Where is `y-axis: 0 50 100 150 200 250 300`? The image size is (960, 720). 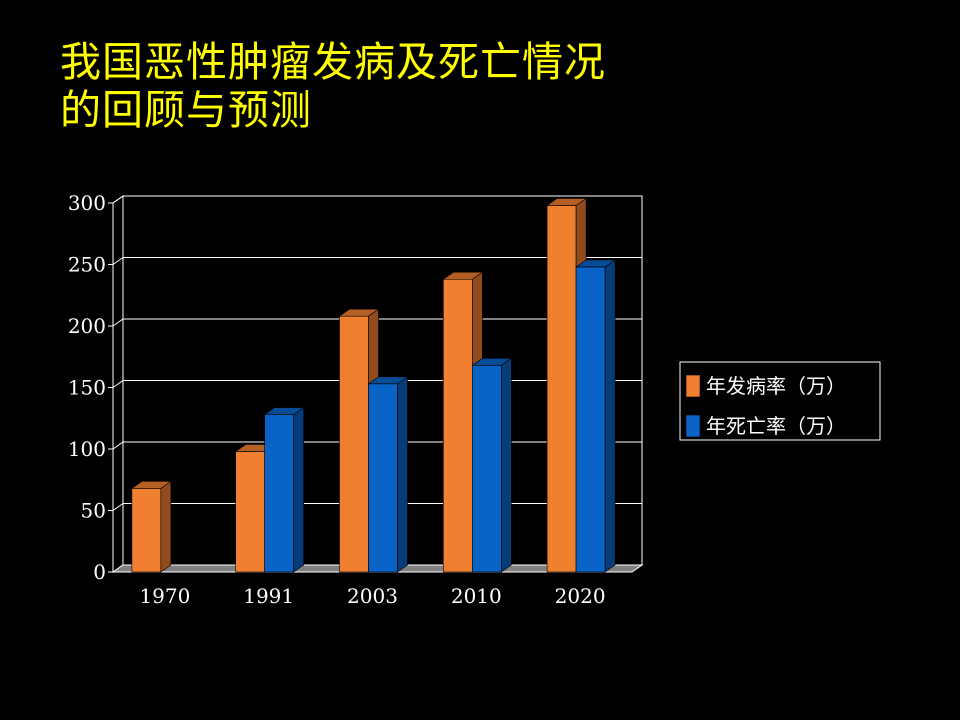
y-axis: 0 50 100 150 200 250 300 is located at coordinates (91, 387).